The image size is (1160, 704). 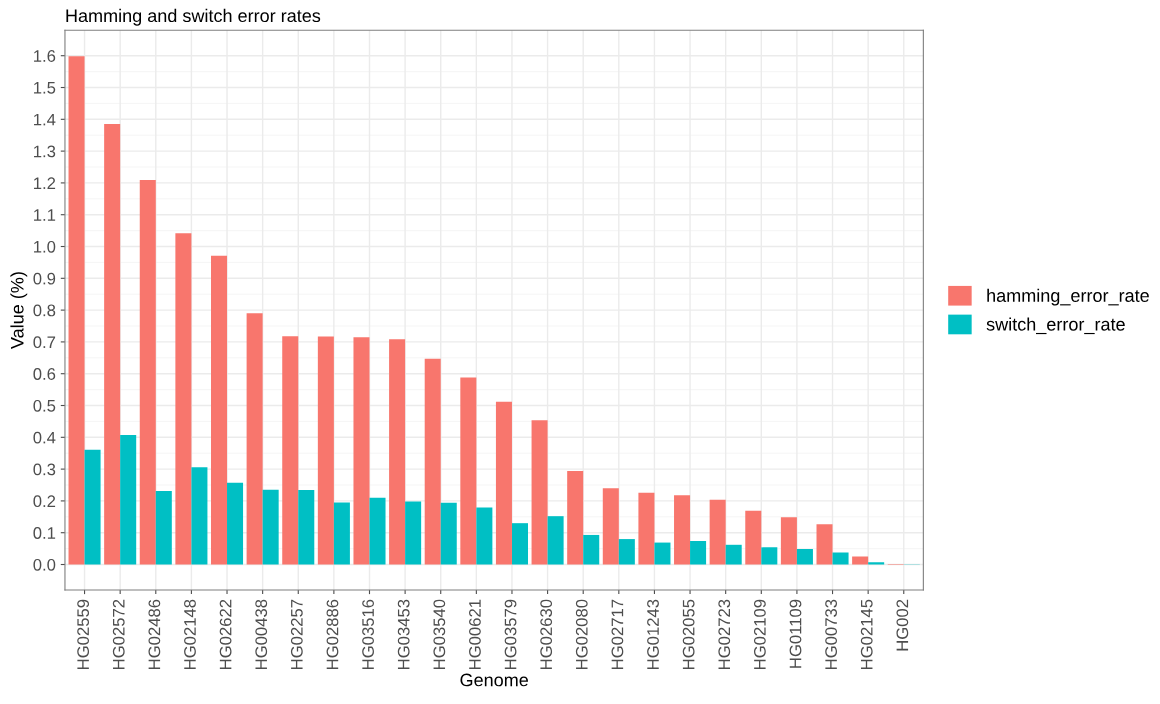 What do you see at coordinates (44, 278) in the screenshot?
I see `y-tick-label: 0.9` at bounding box center [44, 278].